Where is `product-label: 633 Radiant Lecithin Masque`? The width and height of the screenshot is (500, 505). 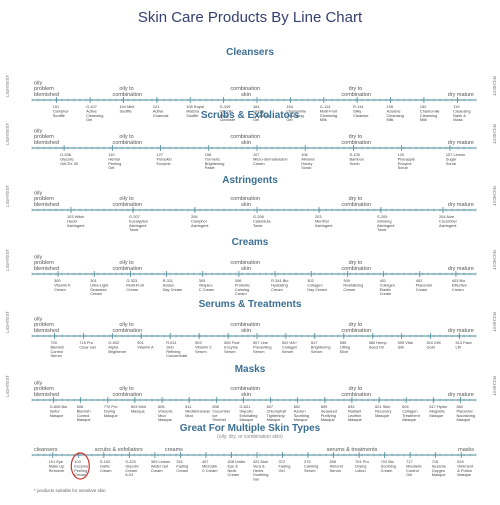
product-label: 633 Radiant Lecithin Masque is located at coordinates (355, 413).